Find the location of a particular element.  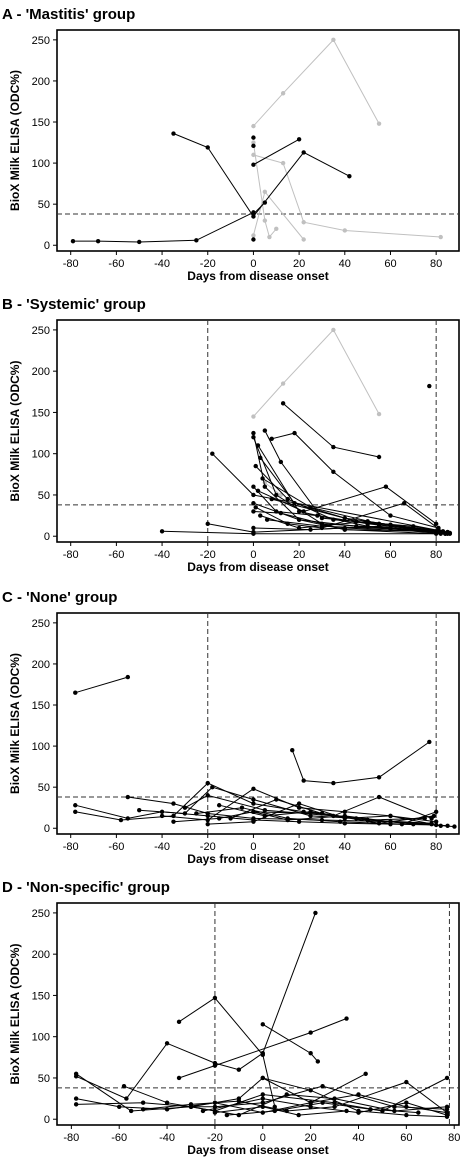

x-tick-label: -40 is located at coordinates (162, 555).